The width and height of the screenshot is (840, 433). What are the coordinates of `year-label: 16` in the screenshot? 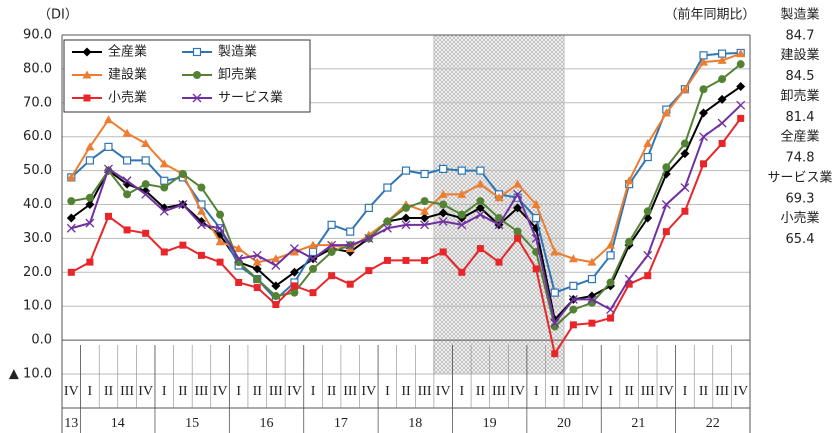 It's located at (267, 423).